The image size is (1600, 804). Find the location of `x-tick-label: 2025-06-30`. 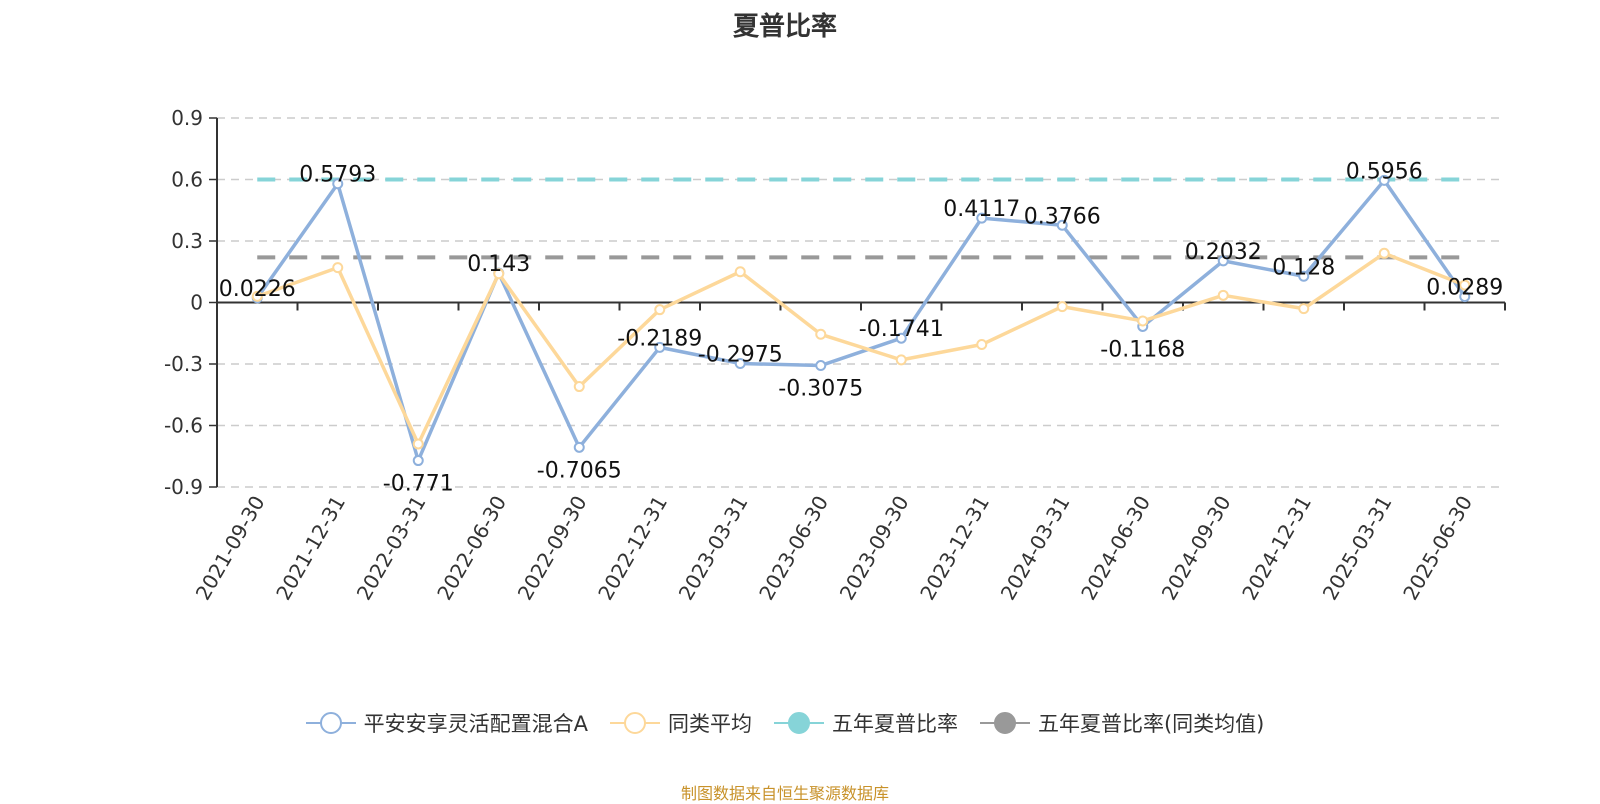

x-tick-label: 2025-06-30 is located at coordinates (1437, 548).